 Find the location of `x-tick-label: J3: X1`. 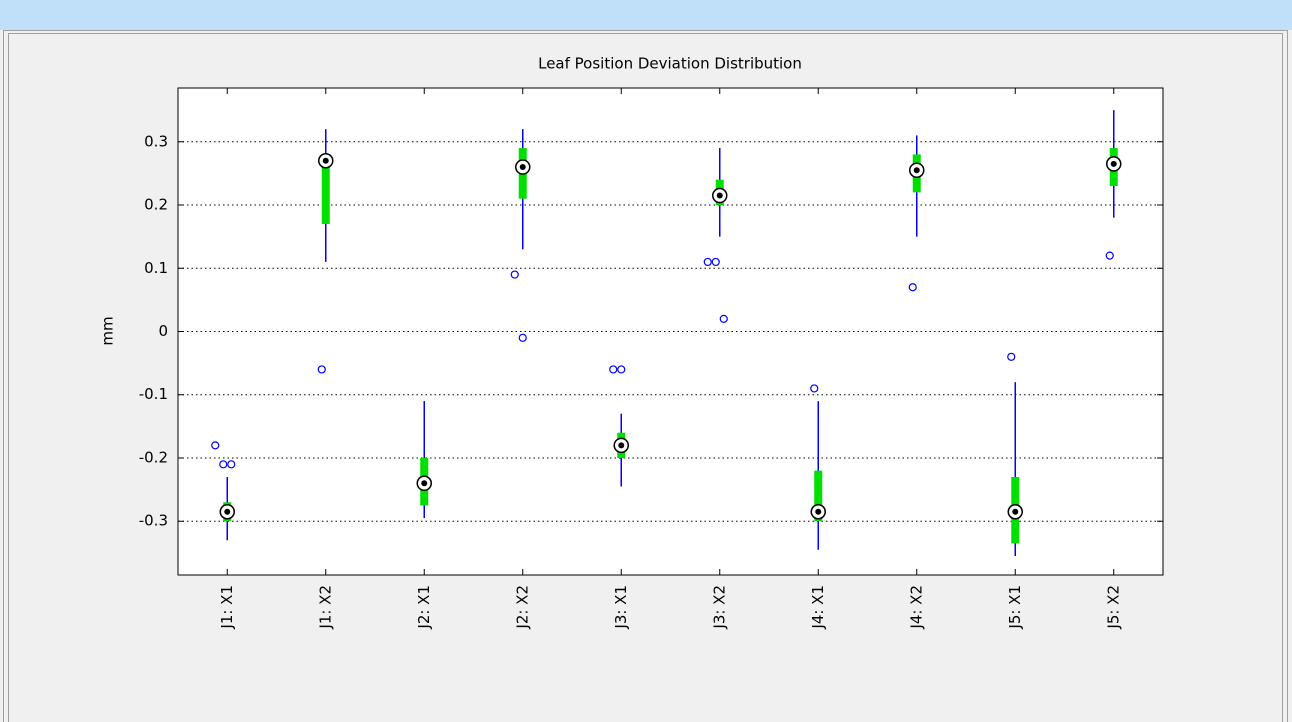

x-tick-label: J3: X1 is located at coordinates (621, 607).